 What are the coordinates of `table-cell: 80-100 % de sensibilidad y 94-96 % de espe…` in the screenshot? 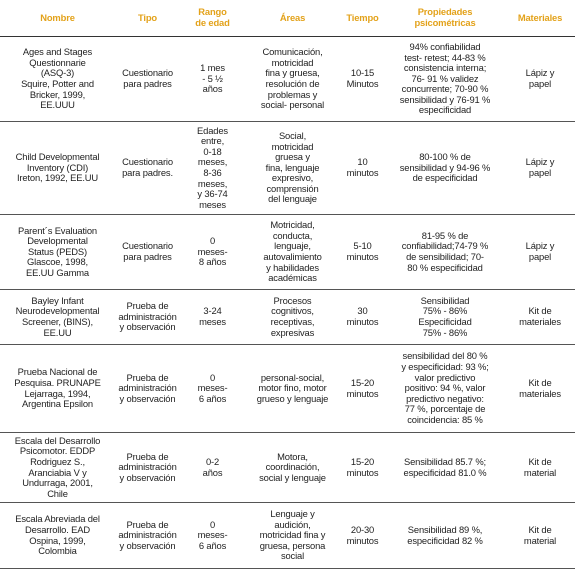 It's located at (445, 168).